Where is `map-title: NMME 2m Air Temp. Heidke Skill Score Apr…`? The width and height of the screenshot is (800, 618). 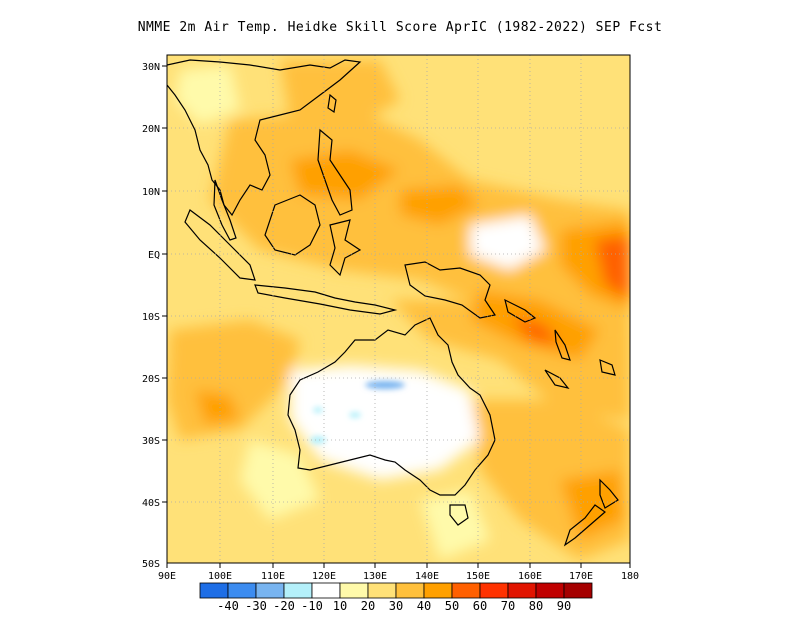
map-title: NMME 2m Air Temp. Heidke Skill Score Apr… is located at coordinates (400, 27).